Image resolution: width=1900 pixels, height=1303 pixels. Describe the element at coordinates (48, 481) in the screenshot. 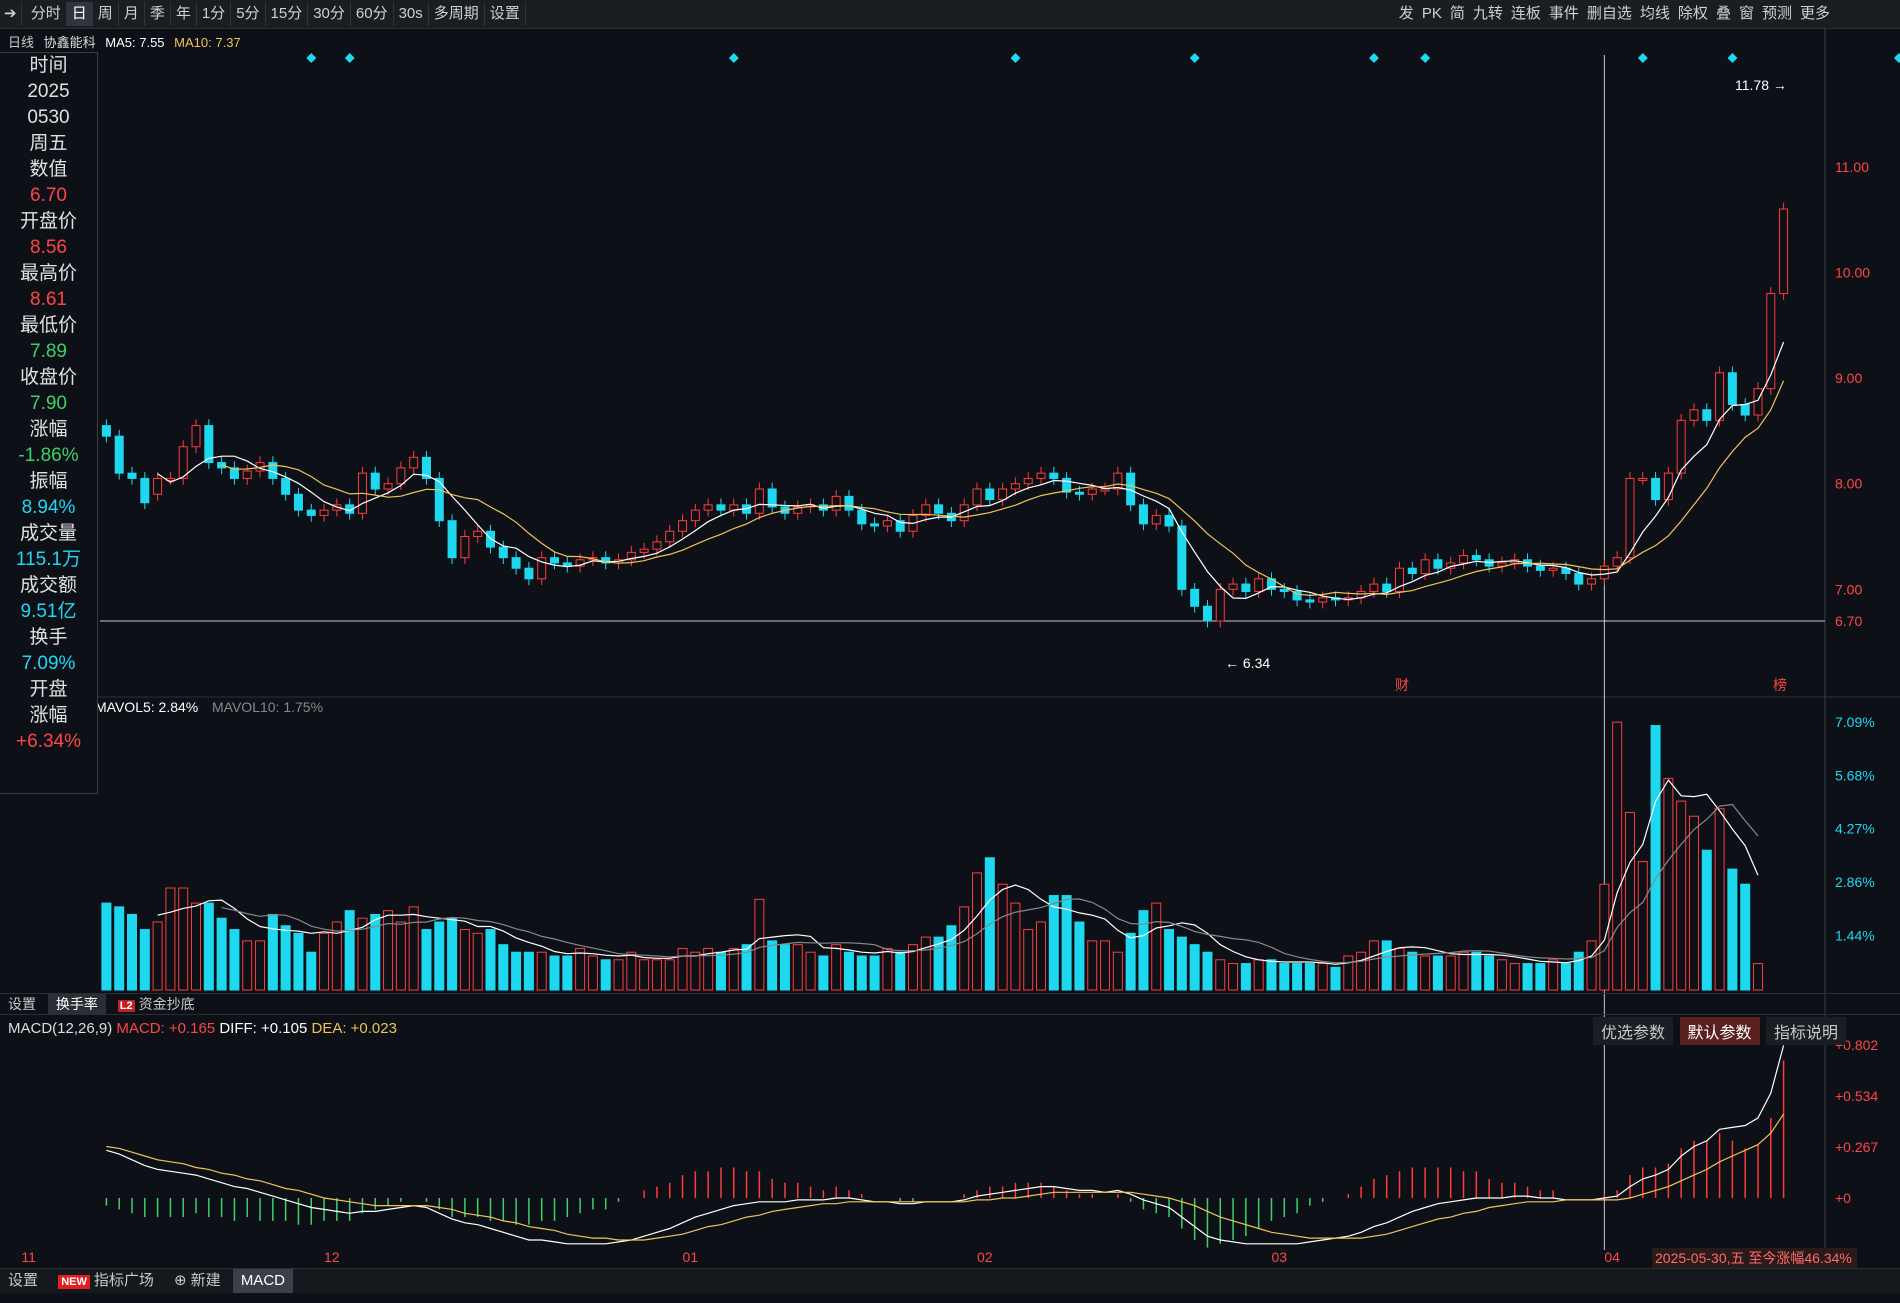

I see `info-row-16: 振幅` at that location.